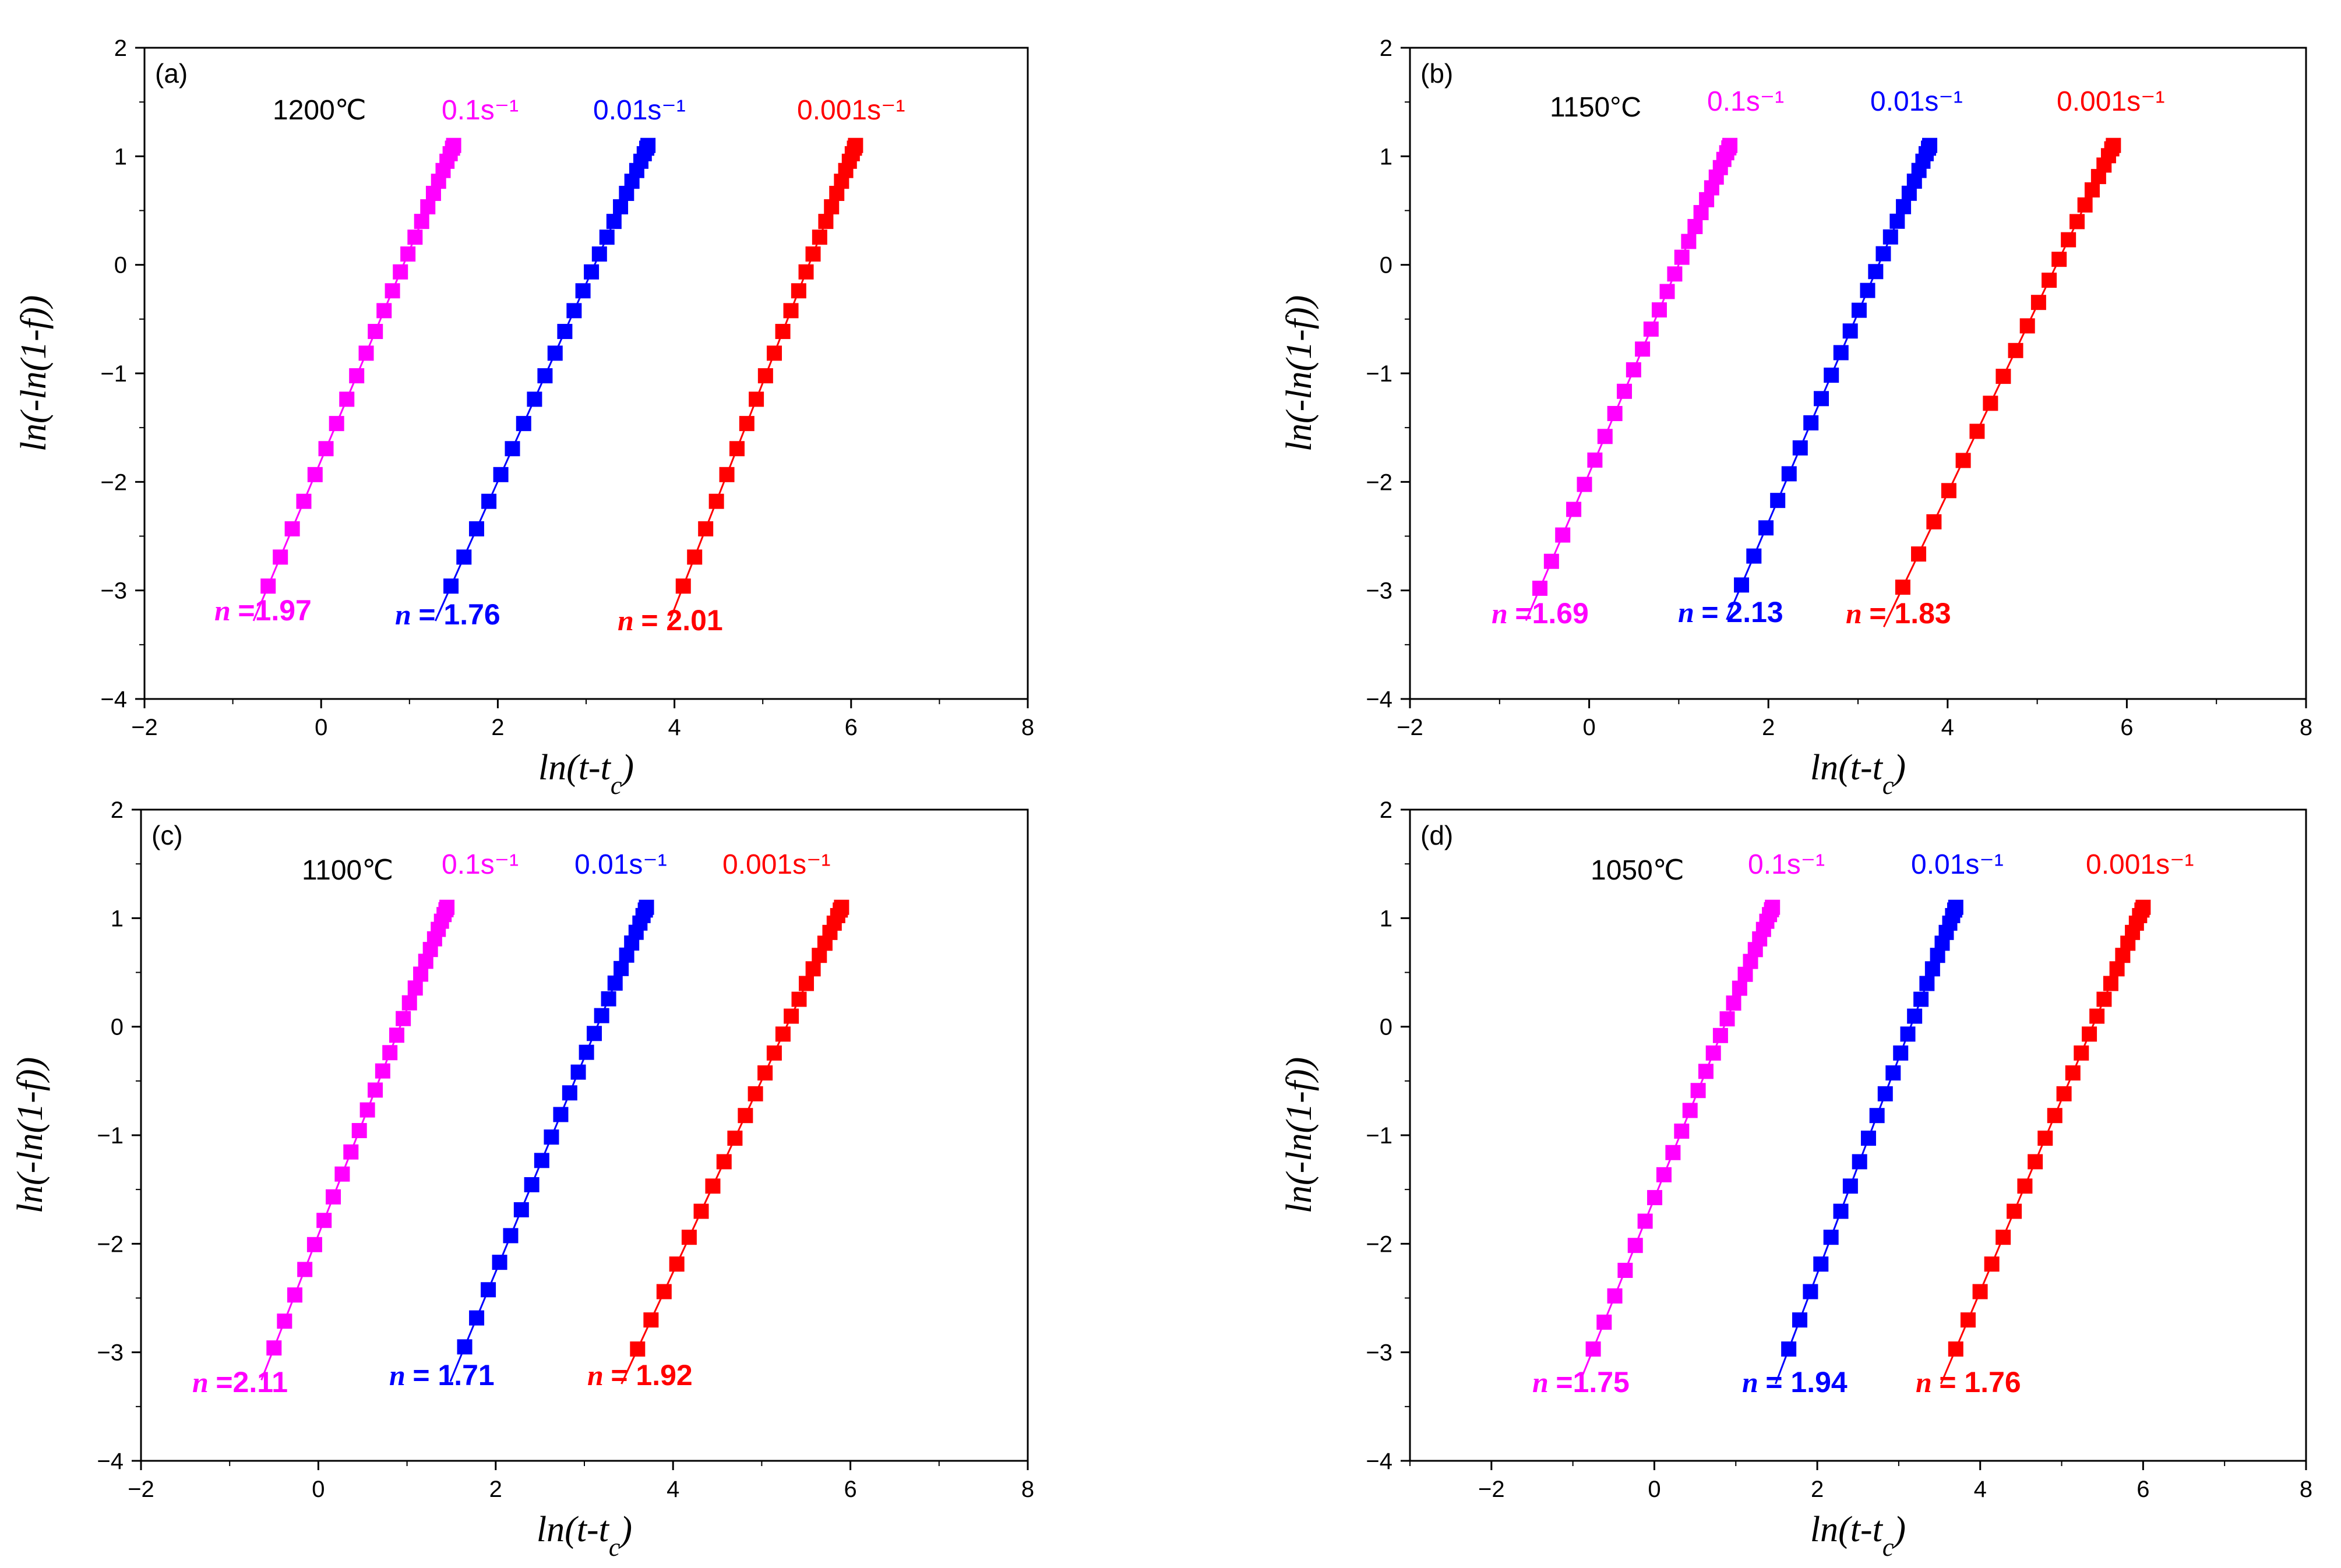 This screenshot has width=2341, height=1568. Describe the element at coordinates (1437, 73) in the screenshot. I see `panel-label: (b)` at that location.